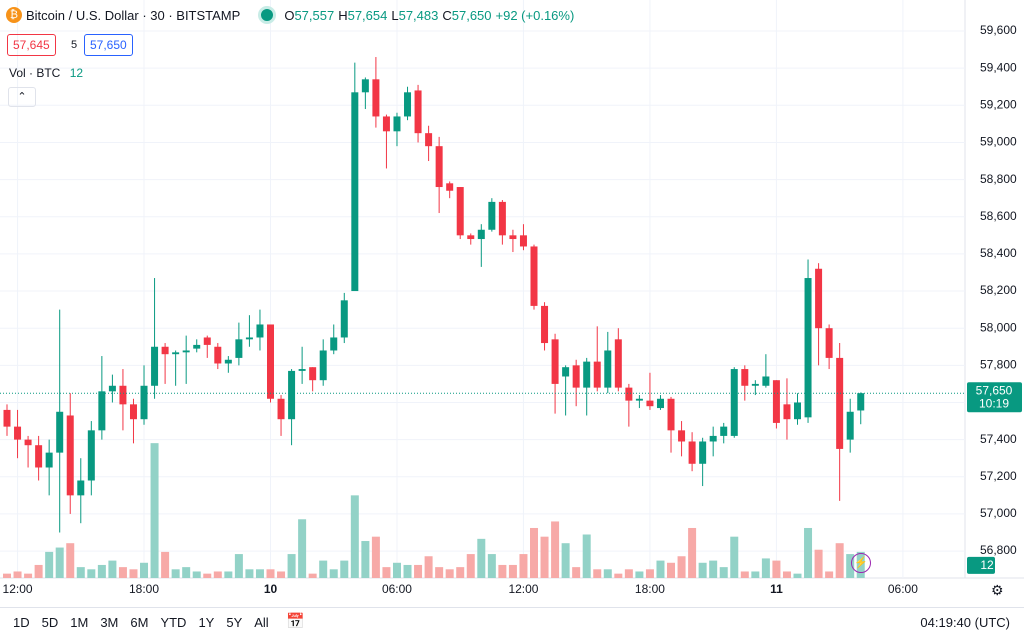 This screenshot has height=634, width=1024. What do you see at coordinates (397, 589) in the screenshot?
I see `x-tick-label: 06:00` at bounding box center [397, 589].